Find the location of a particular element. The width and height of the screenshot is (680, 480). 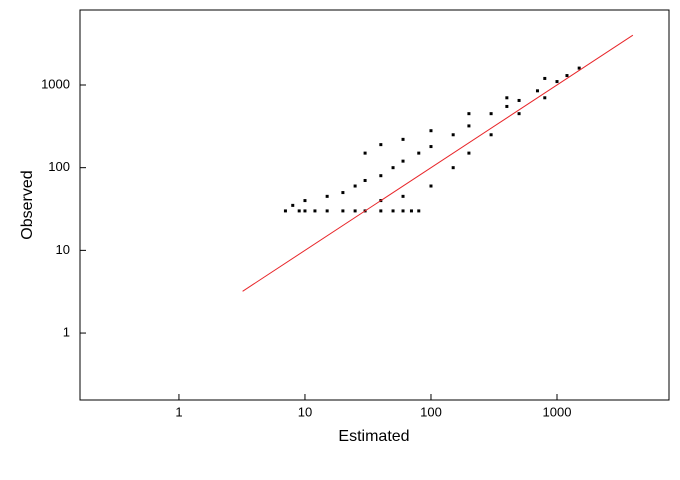

x-tick-label: 1 is located at coordinates (178, 411).